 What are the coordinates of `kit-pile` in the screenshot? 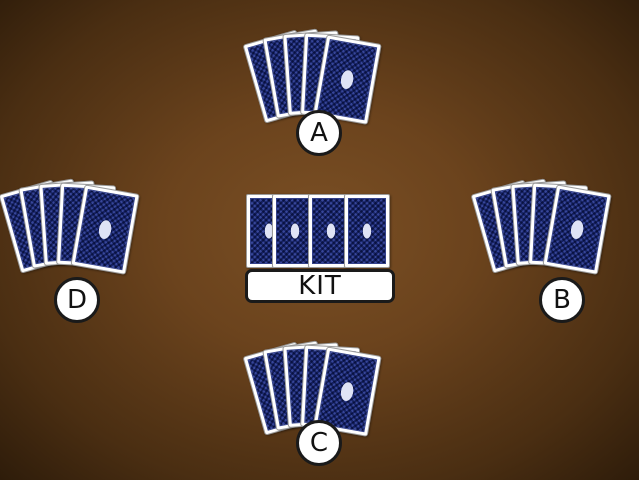 It's located at (320, 232).